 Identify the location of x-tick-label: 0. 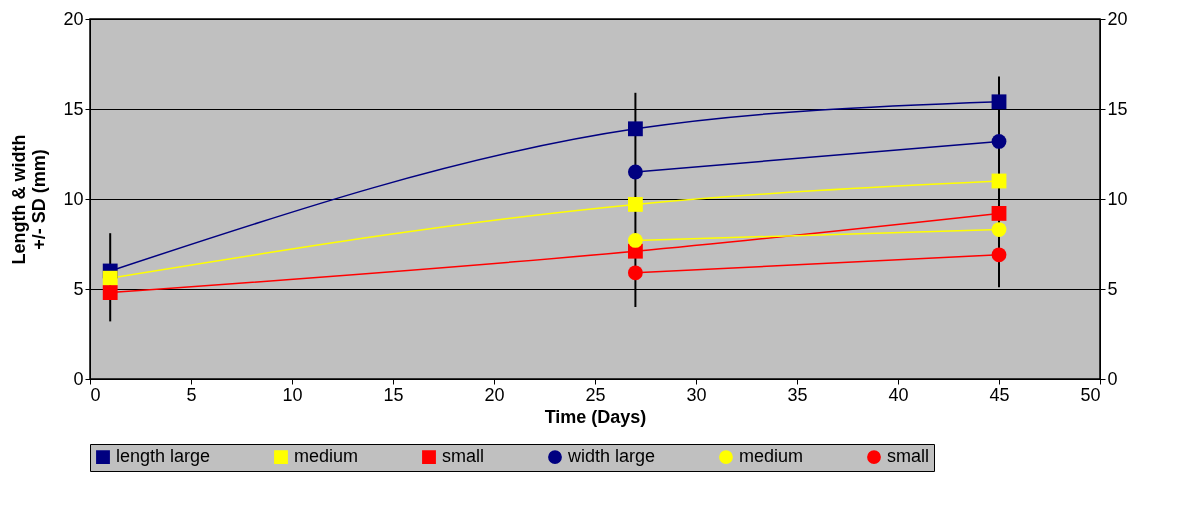
(95, 394).